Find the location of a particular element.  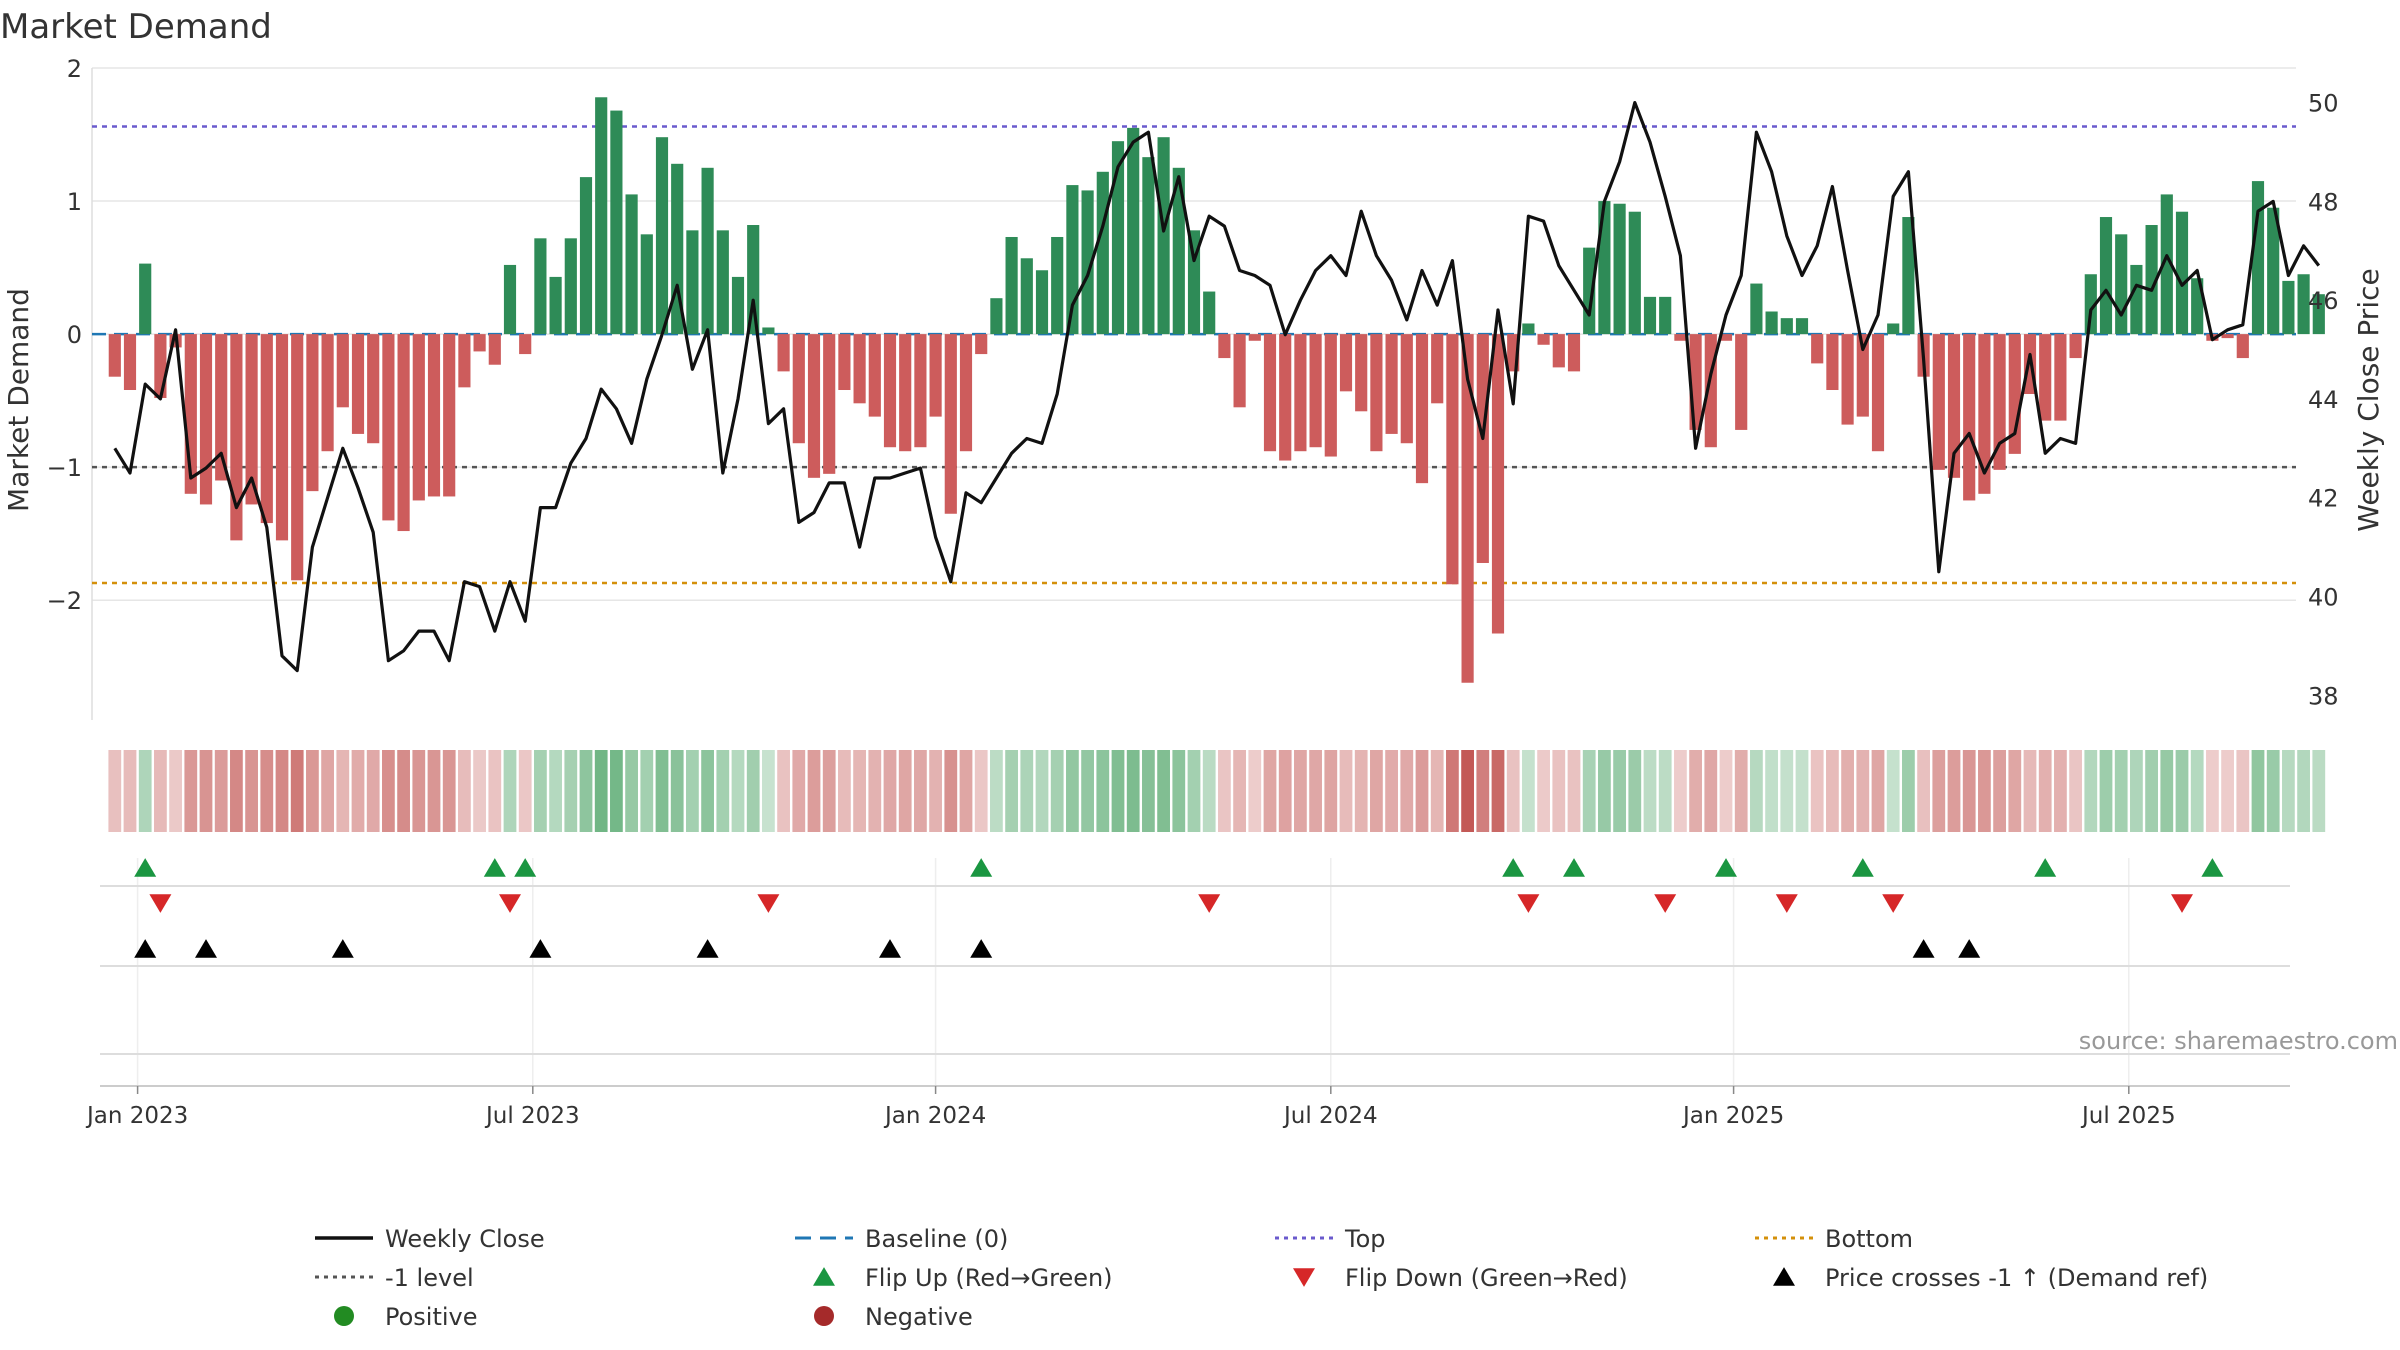

legend-item: Bottom is located at coordinates (1834, 1239).